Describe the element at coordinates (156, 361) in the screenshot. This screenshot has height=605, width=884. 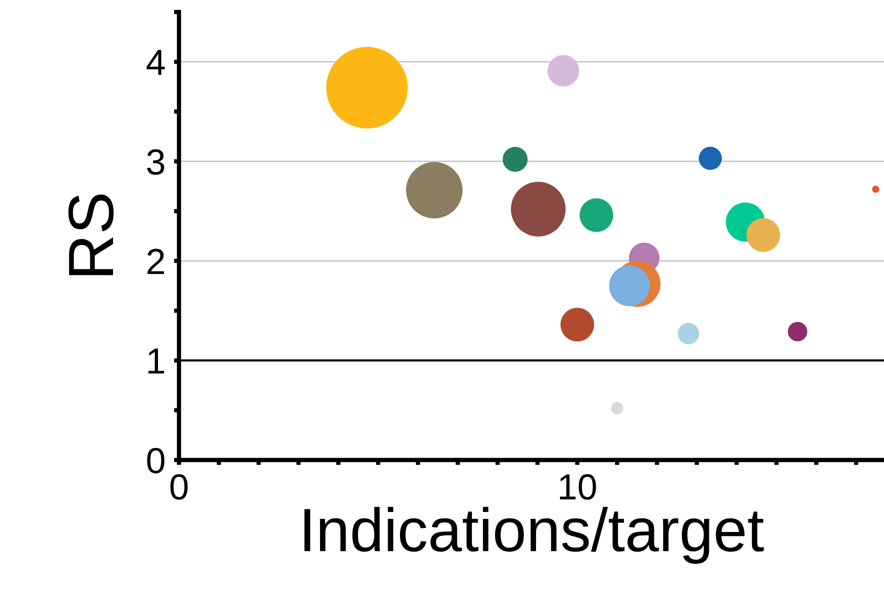
I see `y-tick-label: 1` at that location.